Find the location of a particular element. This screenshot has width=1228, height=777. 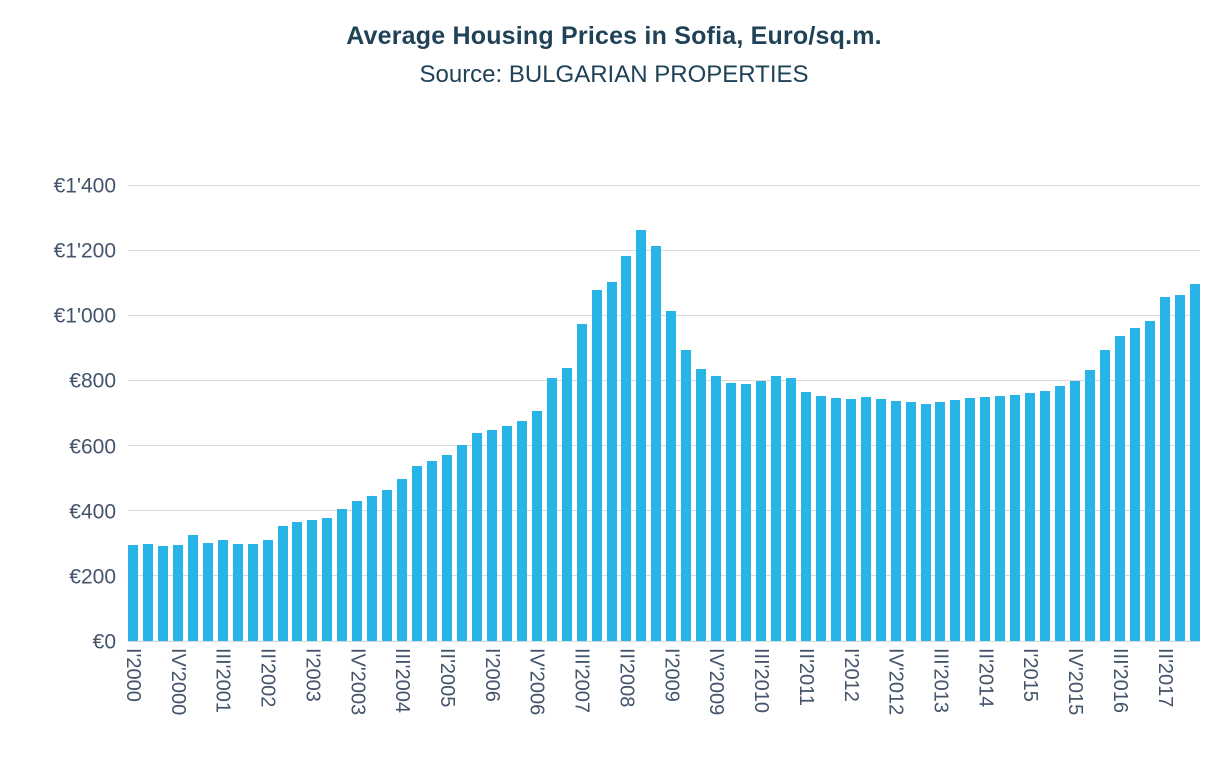

bar-iii-2004 is located at coordinates (402, 559).